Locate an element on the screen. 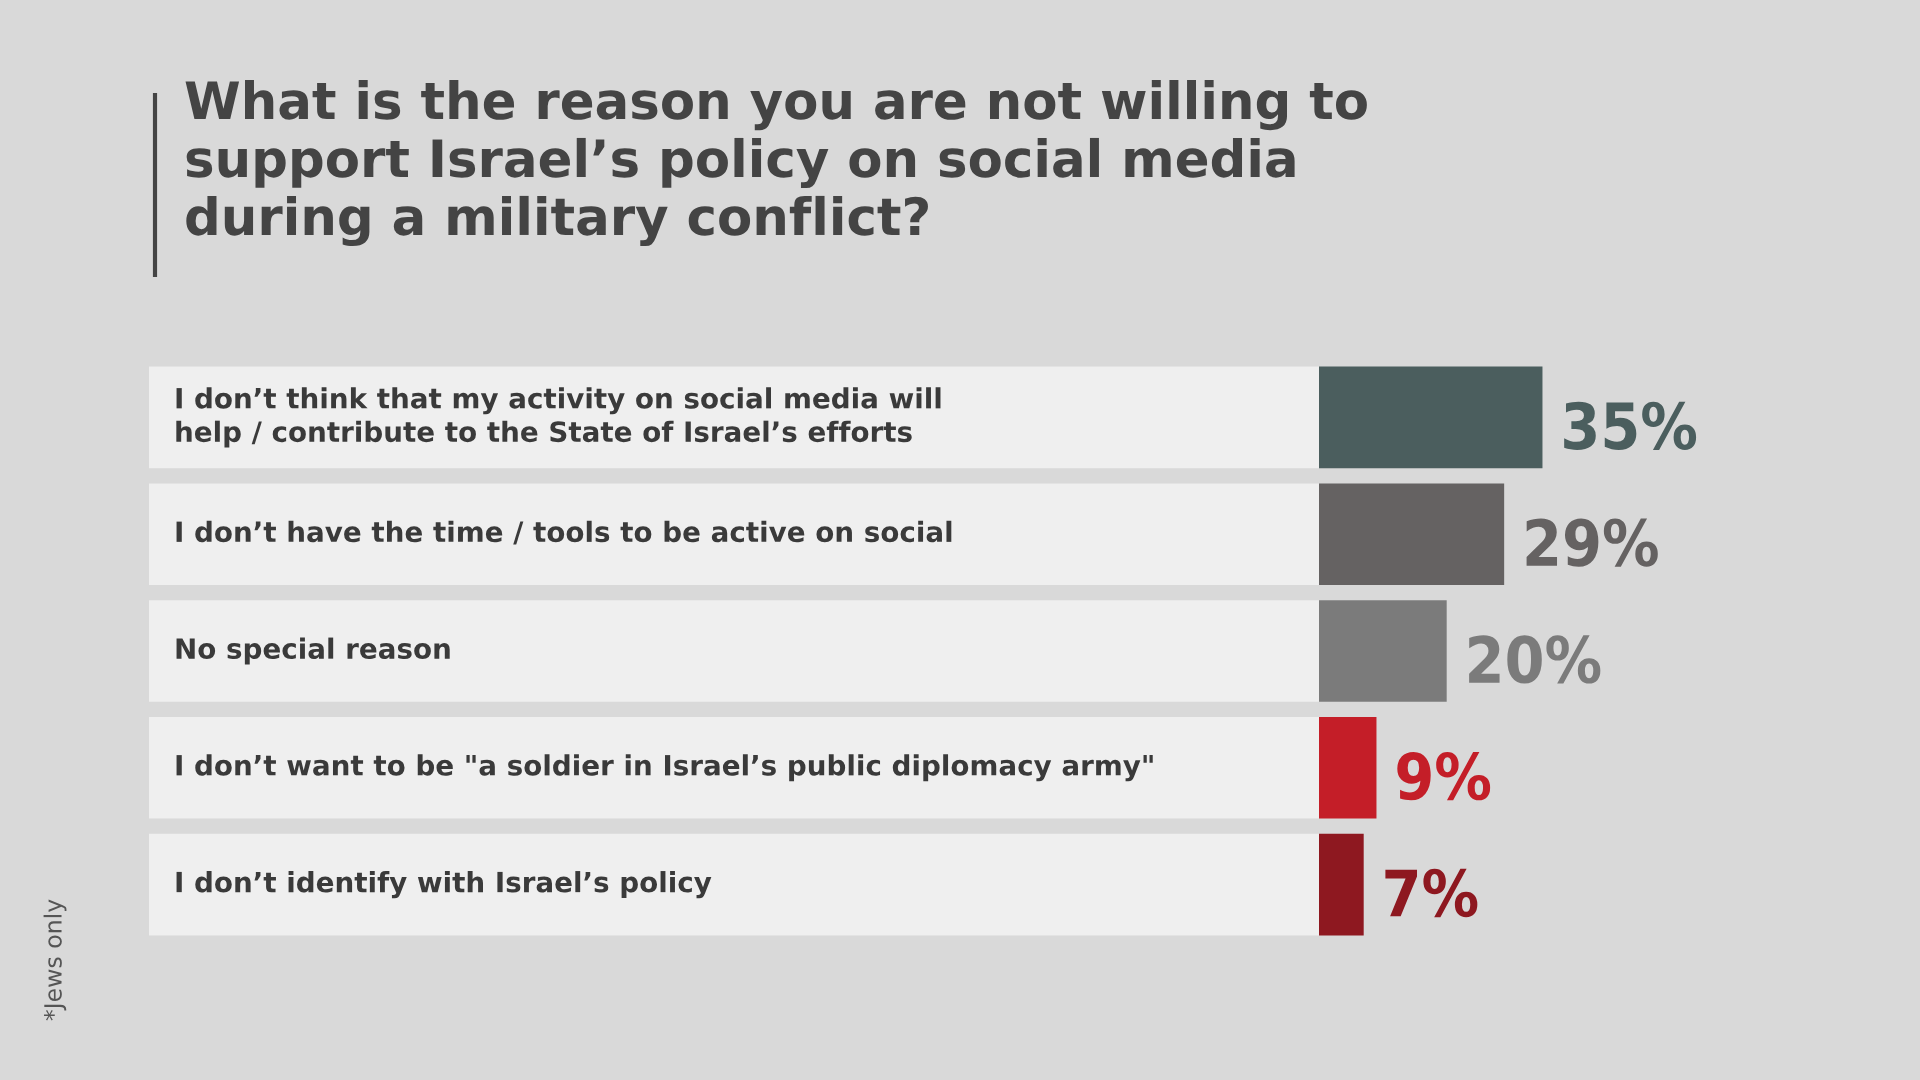 Image resolution: width=1920 pixels, height=1080 pixels. data-label: 29% is located at coordinates (1592, 542).